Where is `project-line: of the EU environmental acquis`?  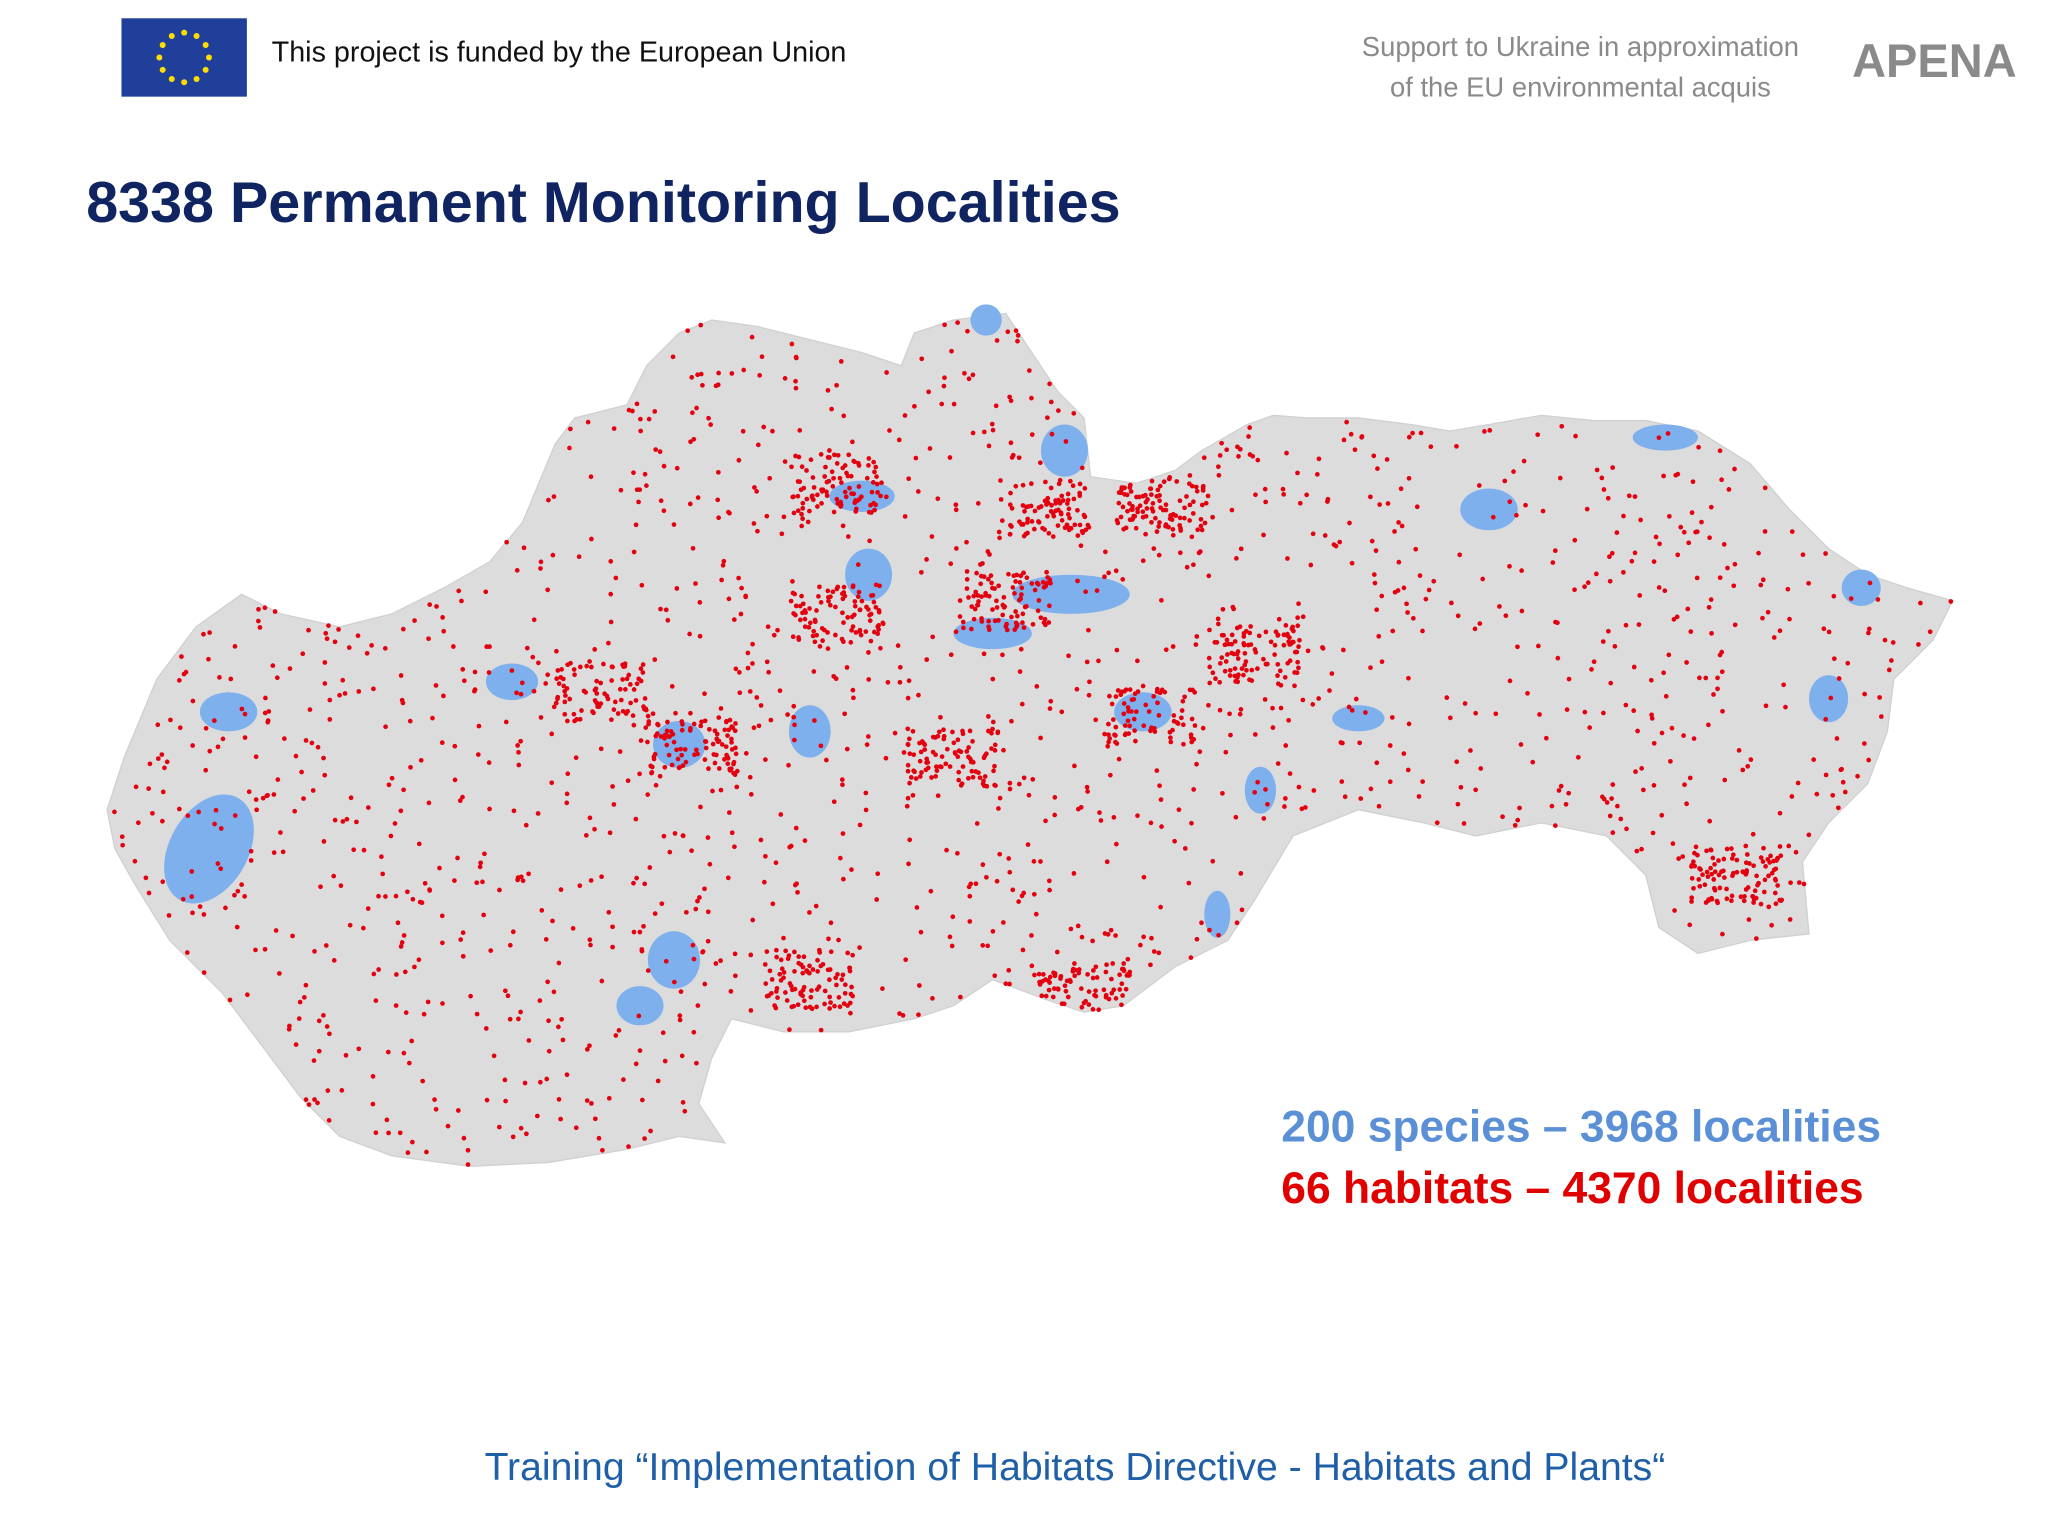 project-line: of the EU environmental acquis is located at coordinates (1580, 87).